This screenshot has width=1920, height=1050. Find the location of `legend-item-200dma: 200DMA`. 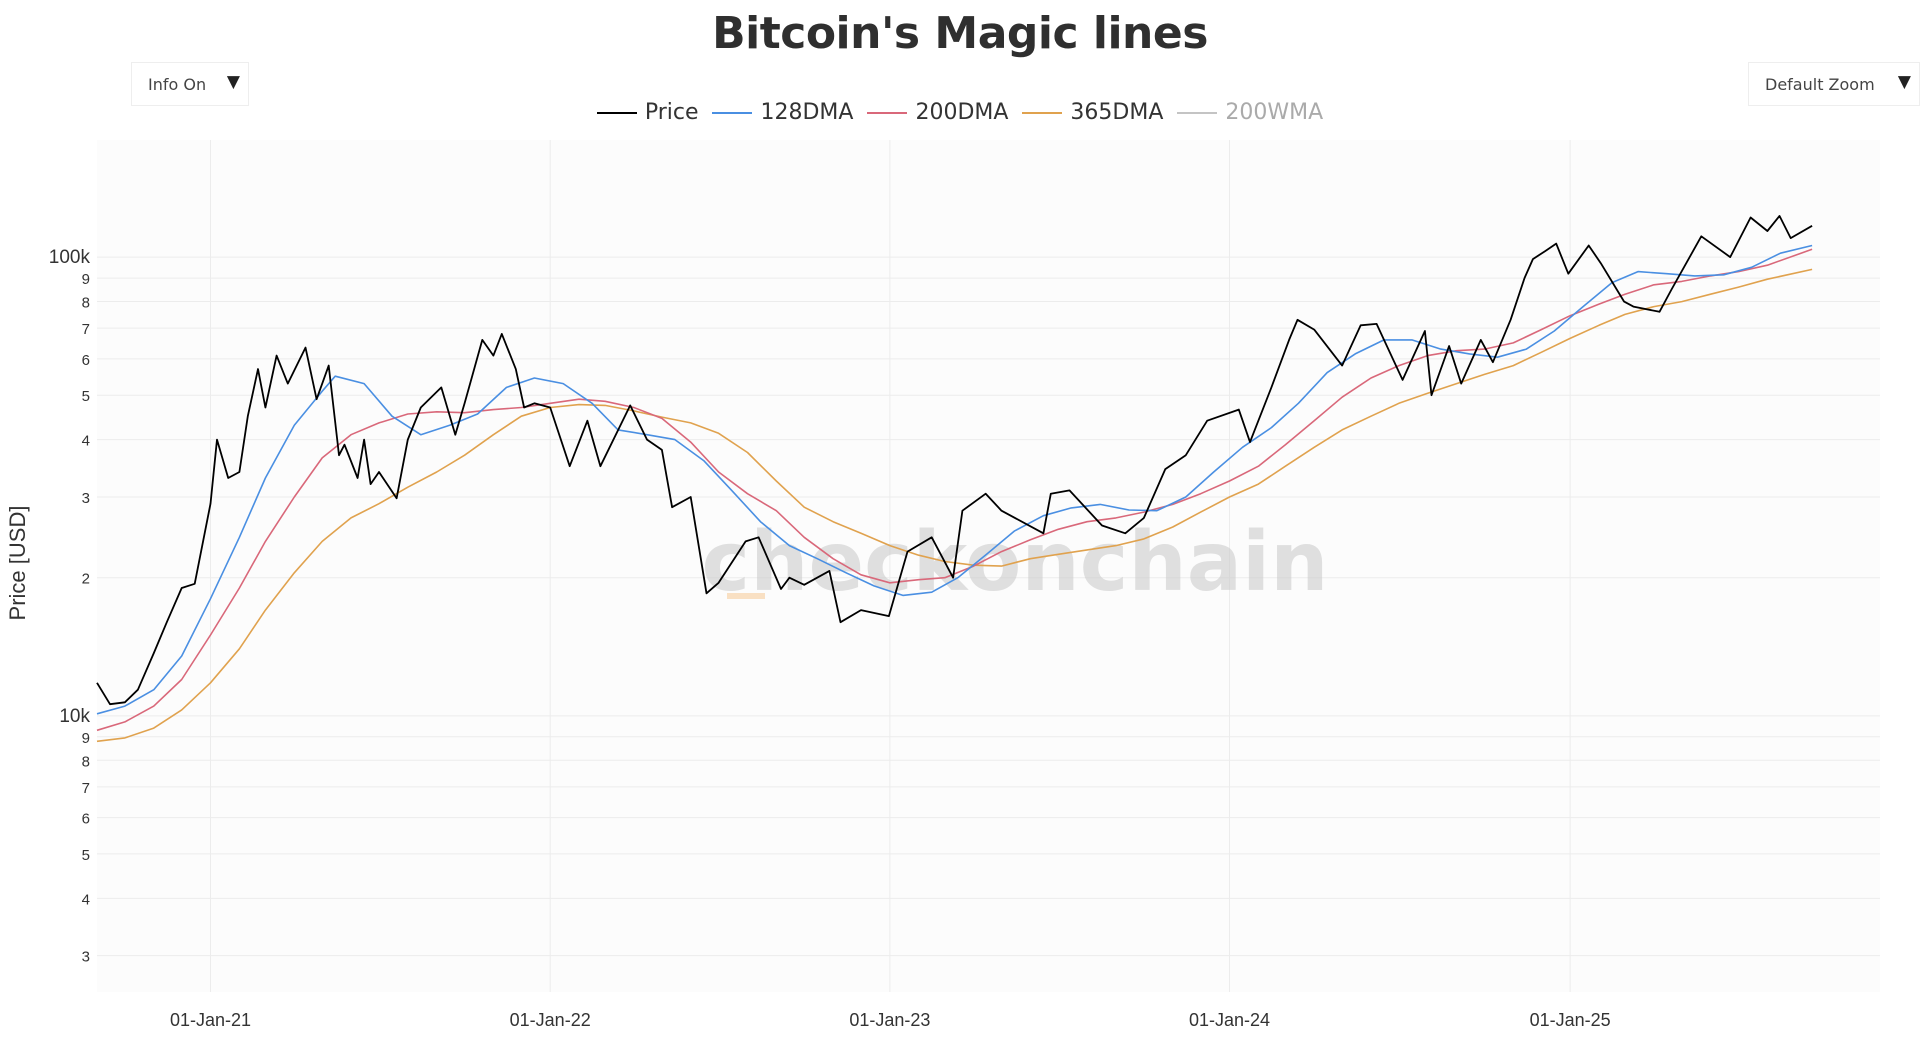

legend-item-200dma: 200DMA is located at coordinates (937, 112).